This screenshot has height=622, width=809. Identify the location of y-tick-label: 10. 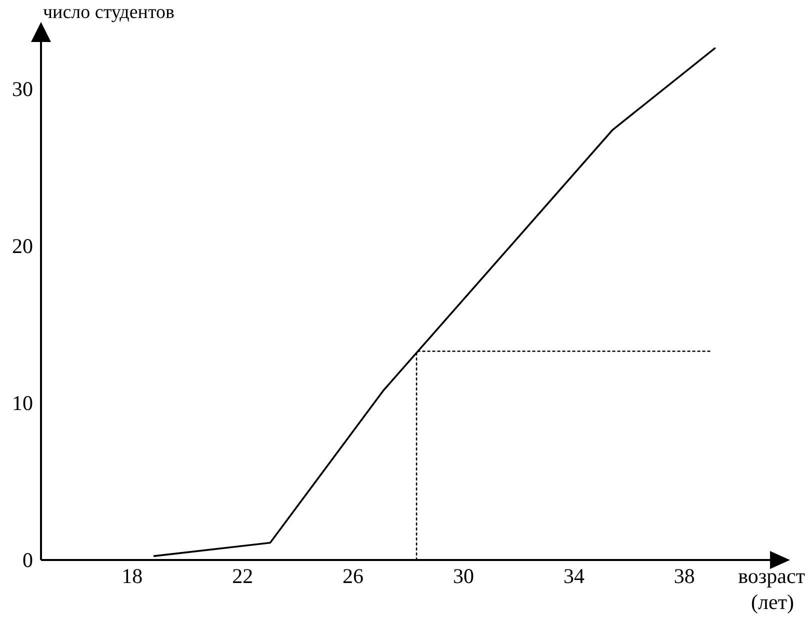
(22, 403).